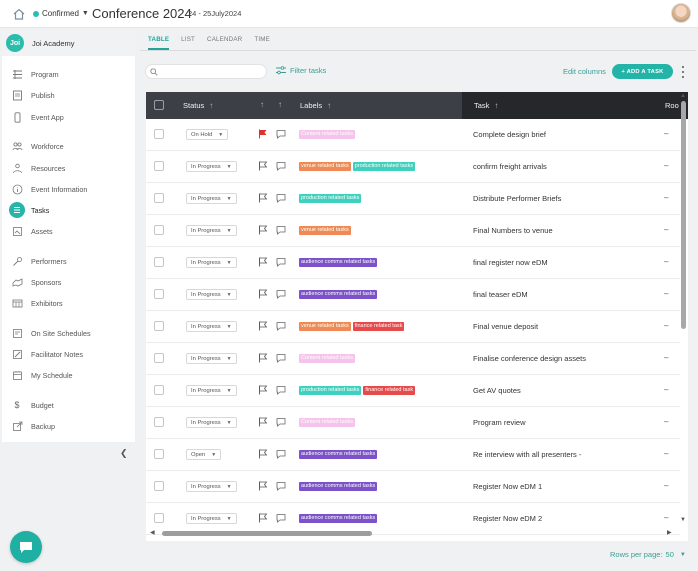 This screenshot has width=698, height=571. I want to click on tab-time: TIME, so click(262, 39).